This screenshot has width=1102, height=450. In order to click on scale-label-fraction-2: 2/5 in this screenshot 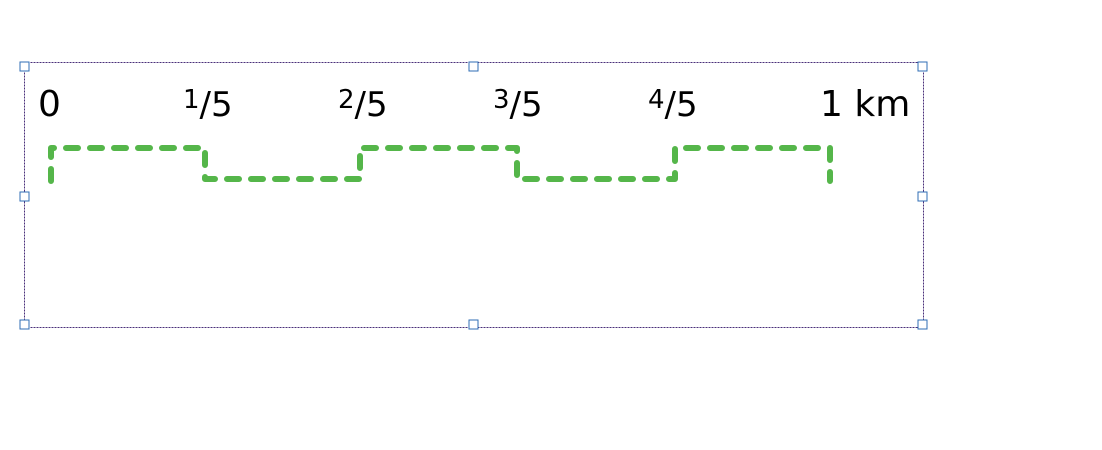, I will do `click(363, 105)`.